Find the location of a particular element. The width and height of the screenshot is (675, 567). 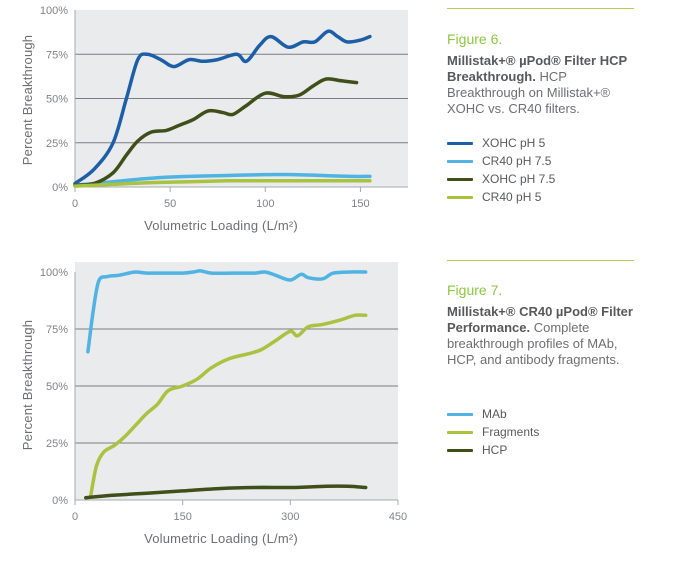

fig6-legend-label: XOHC pH 7.5 is located at coordinates (519, 179).